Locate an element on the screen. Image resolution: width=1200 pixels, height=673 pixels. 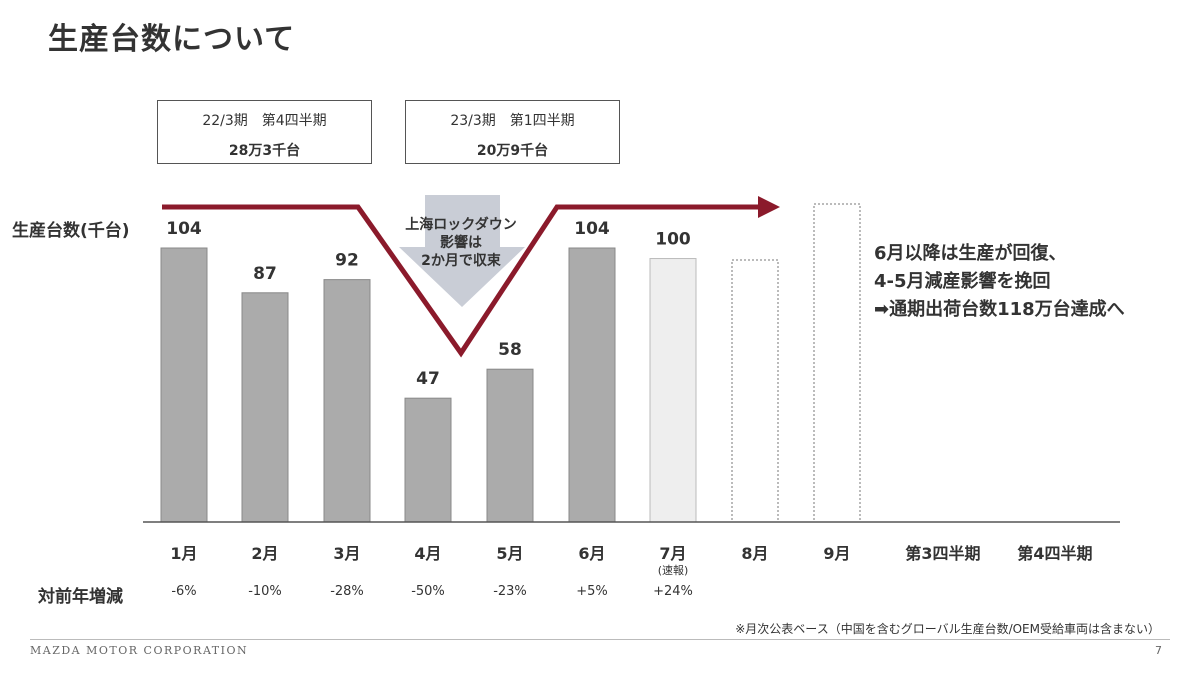
x-tick-sublabel: (速報) is located at coordinates (673, 570).